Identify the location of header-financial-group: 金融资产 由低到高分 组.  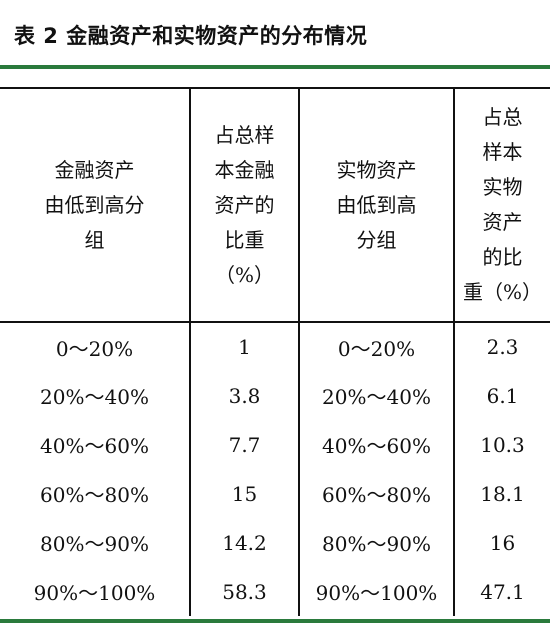
(95, 205).